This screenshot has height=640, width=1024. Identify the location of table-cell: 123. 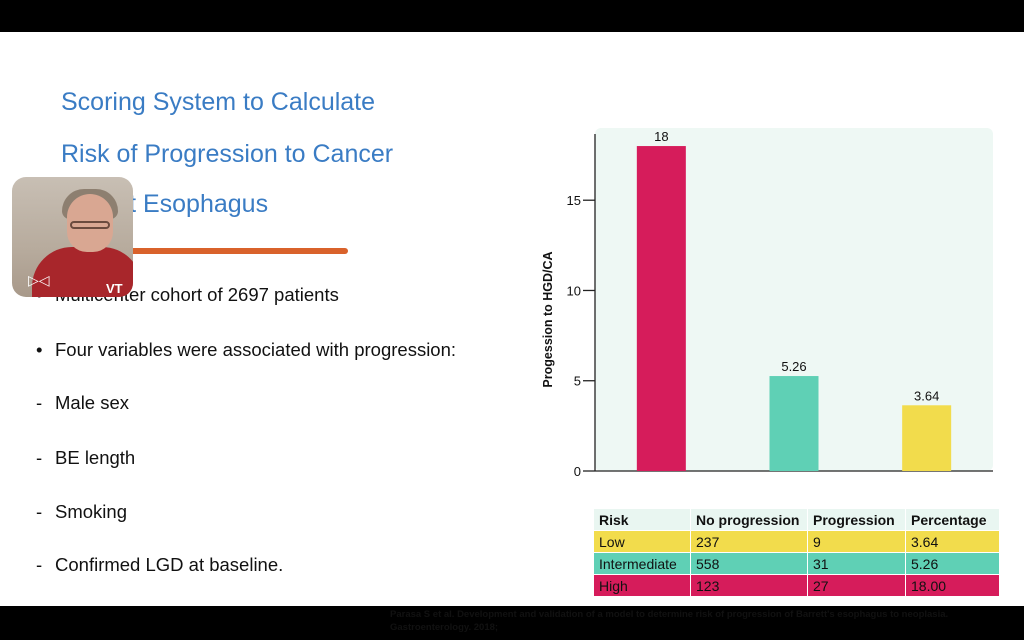
(749, 585).